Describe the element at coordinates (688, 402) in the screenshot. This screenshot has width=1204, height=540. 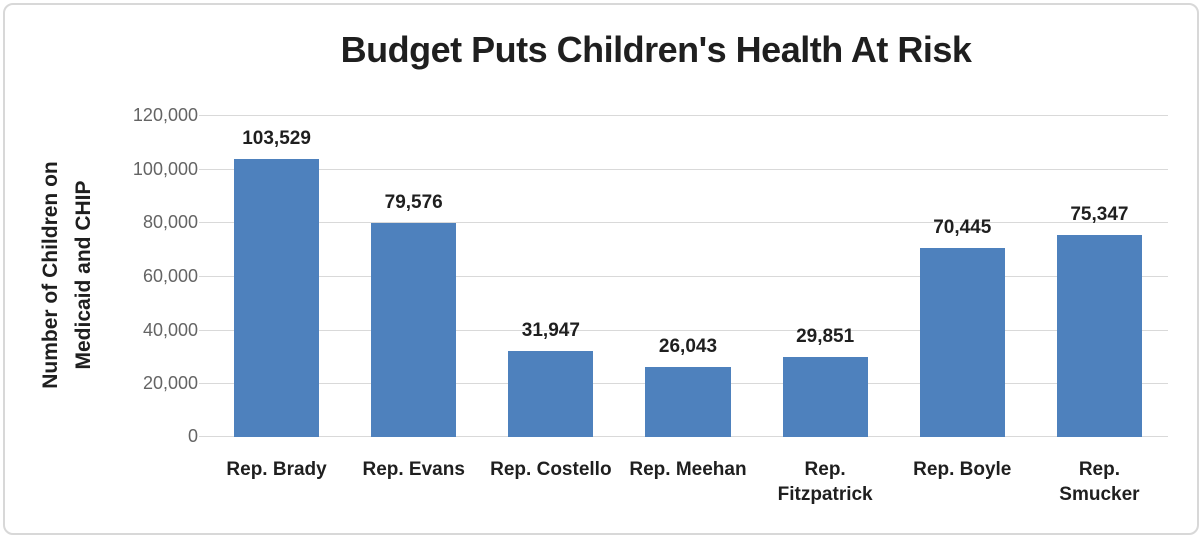
I see `bar-rep-meehan` at that location.